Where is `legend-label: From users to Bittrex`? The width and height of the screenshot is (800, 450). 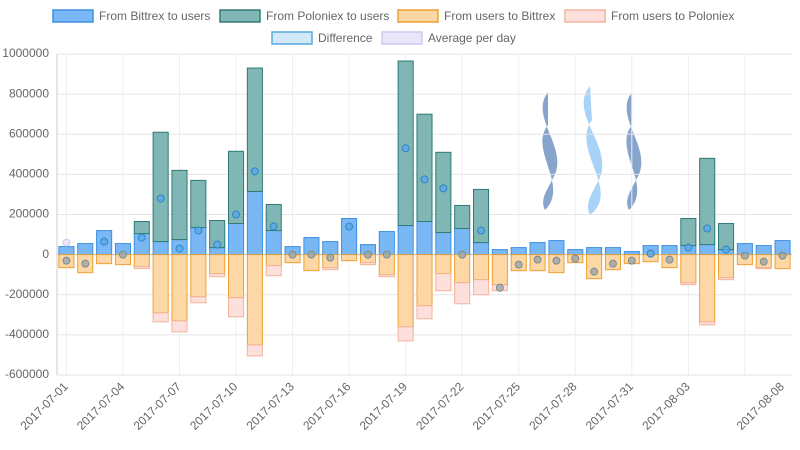 legend-label: From users to Bittrex is located at coordinates (499, 16).